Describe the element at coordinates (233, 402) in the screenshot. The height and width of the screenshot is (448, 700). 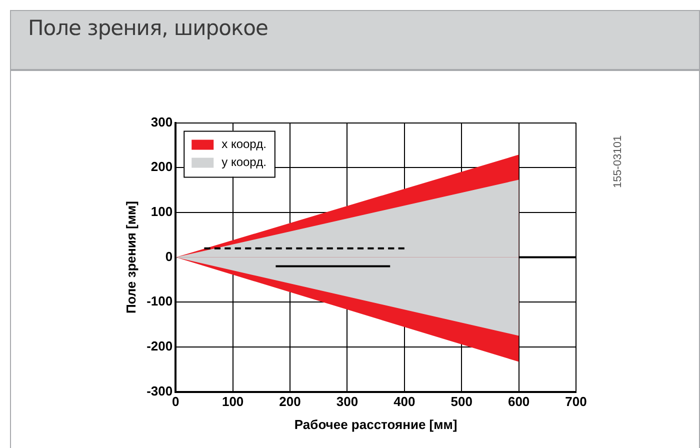
I see `x-tick-label: 100` at that location.